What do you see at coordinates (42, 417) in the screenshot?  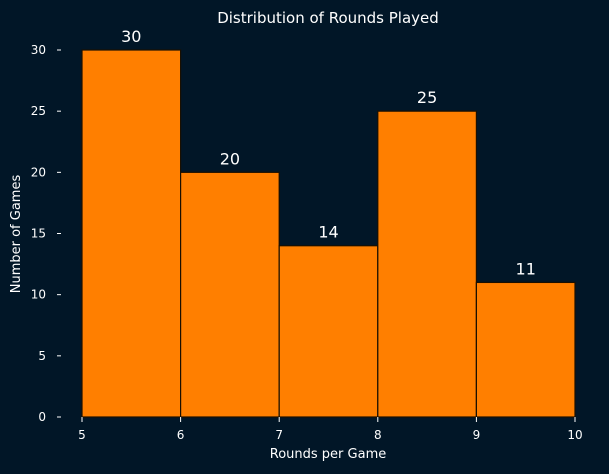 I see `y-tick-label: 0` at bounding box center [42, 417].